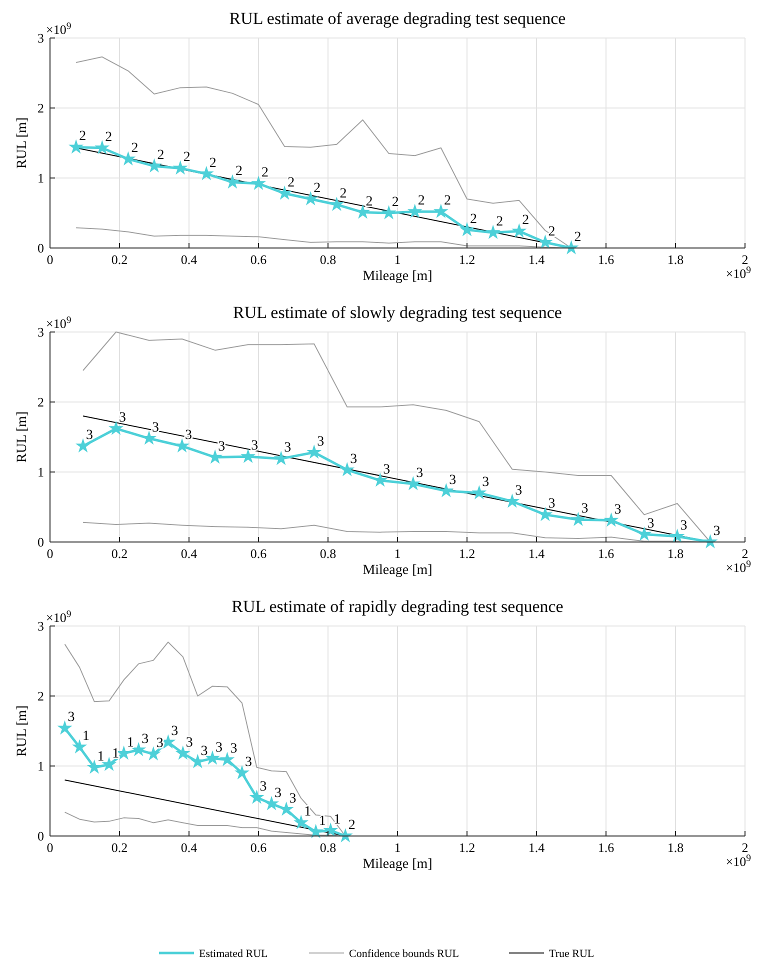 The height and width of the screenshot is (969, 778). Describe the element at coordinates (41, 332) in the screenshot. I see `y-tick-label: 3` at that location.